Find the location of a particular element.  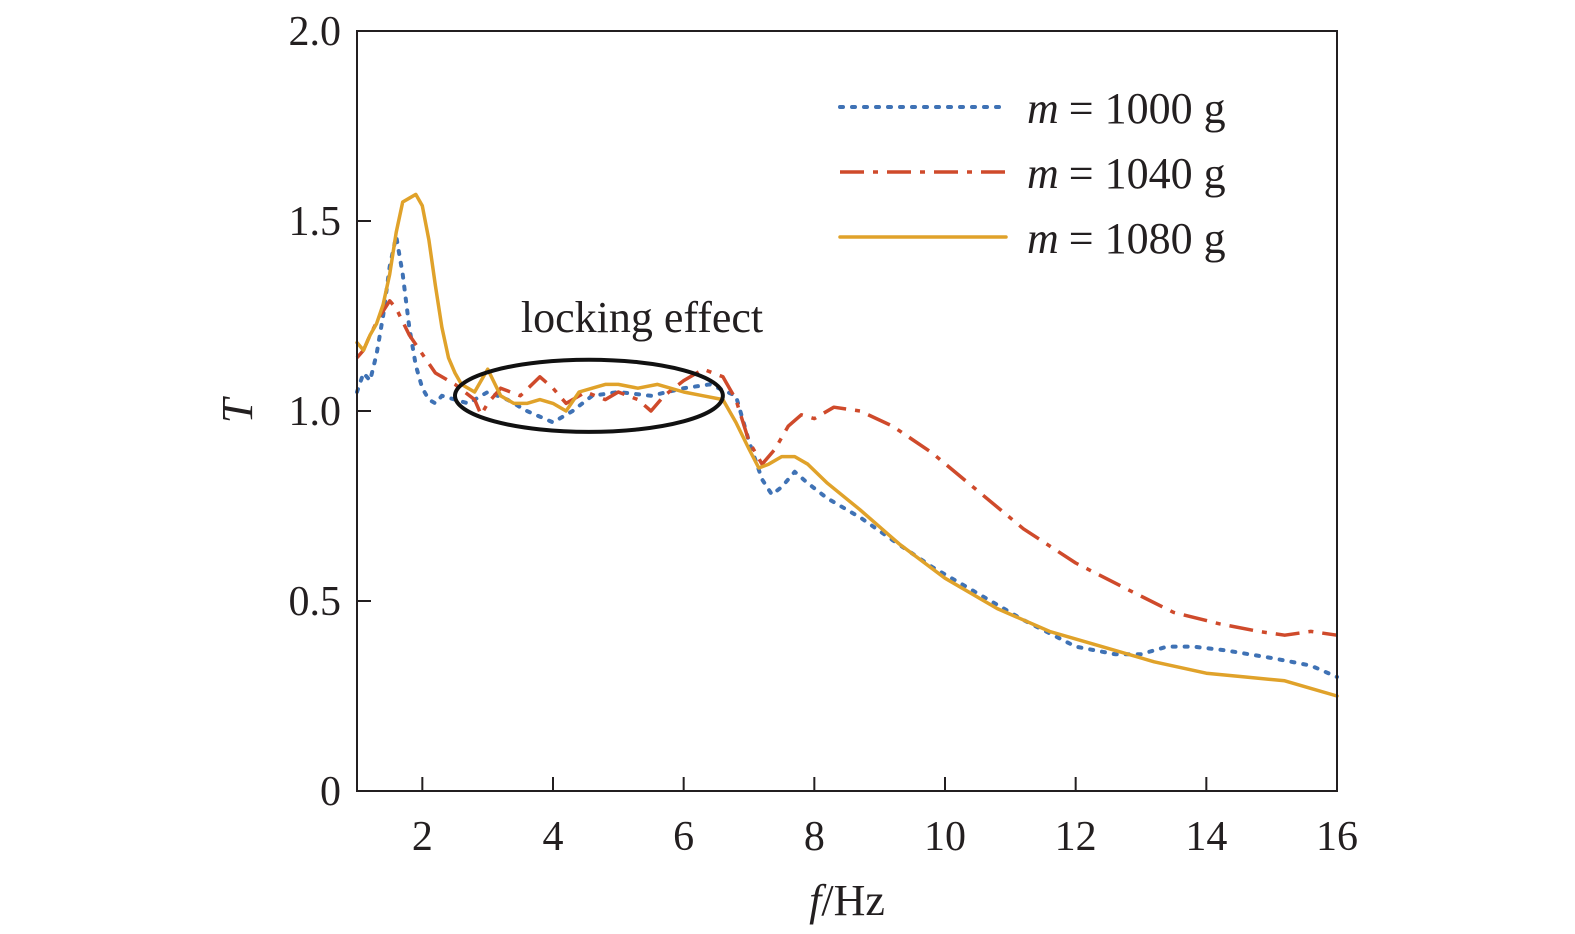

legend-label: m = 1040 g is located at coordinates (1126, 173).